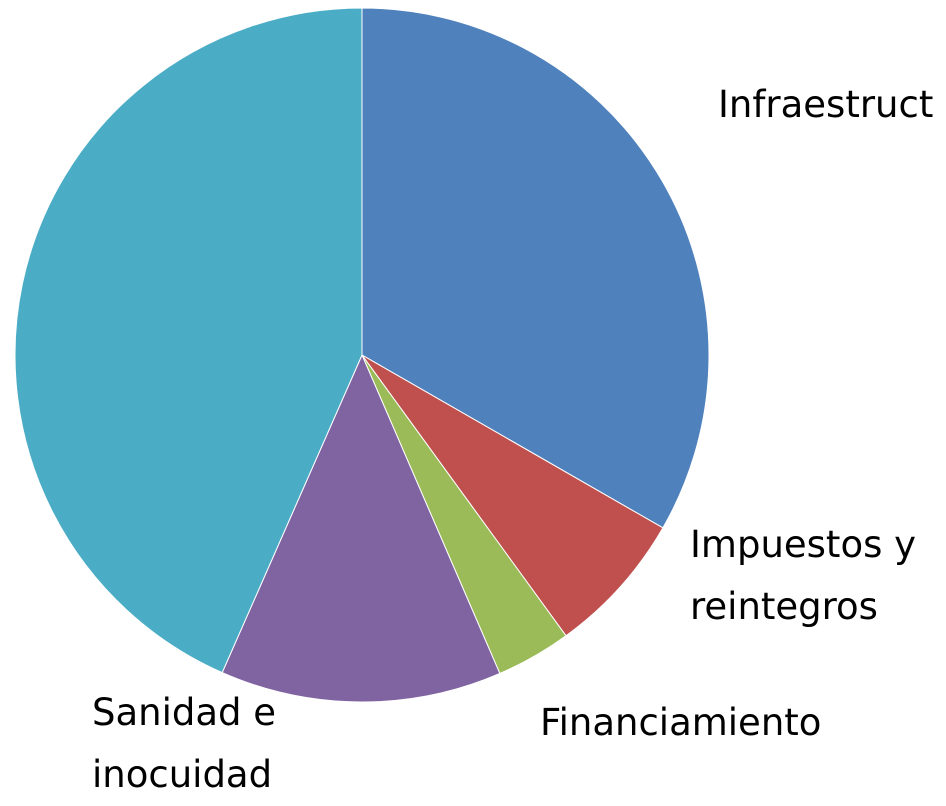 The width and height of the screenshot is (946, 806). Describe the element at coordinates (826, 104) in the screenshot. I see `slice-label: Infraestruct` at that location.